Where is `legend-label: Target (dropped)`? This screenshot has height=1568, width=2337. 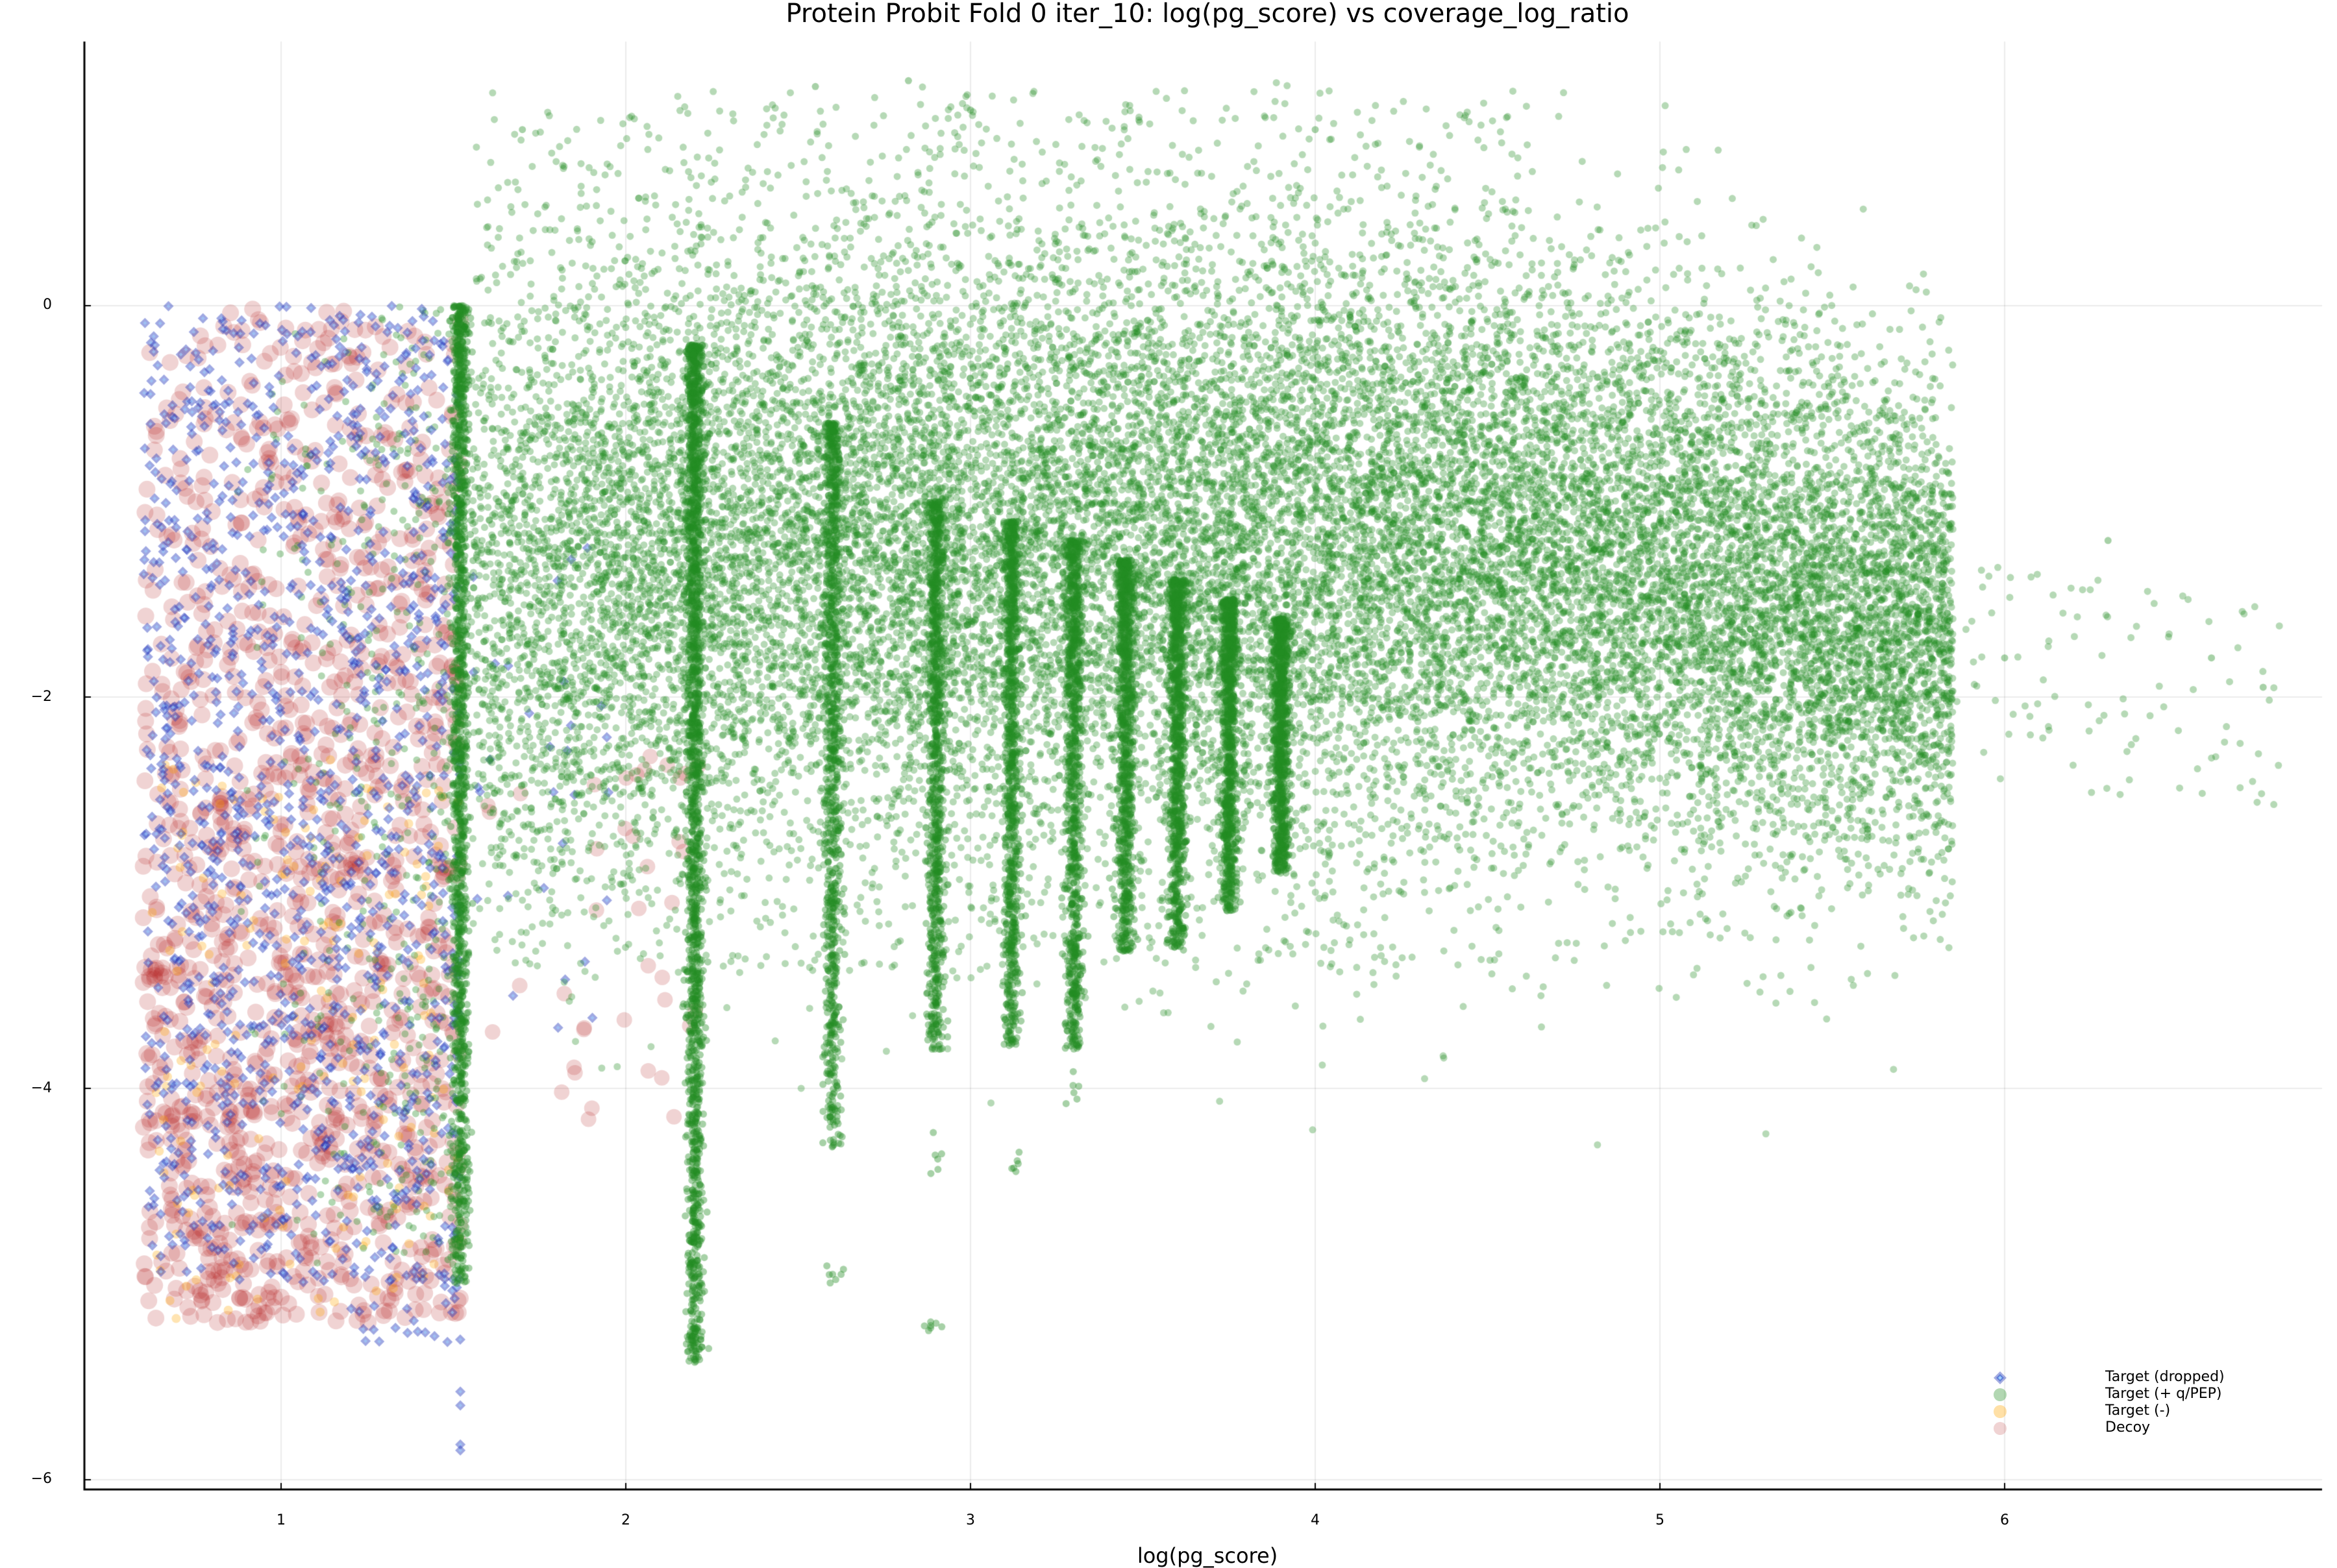
legend-label: Target (dropped) is located at coordinates (2165, 1377).